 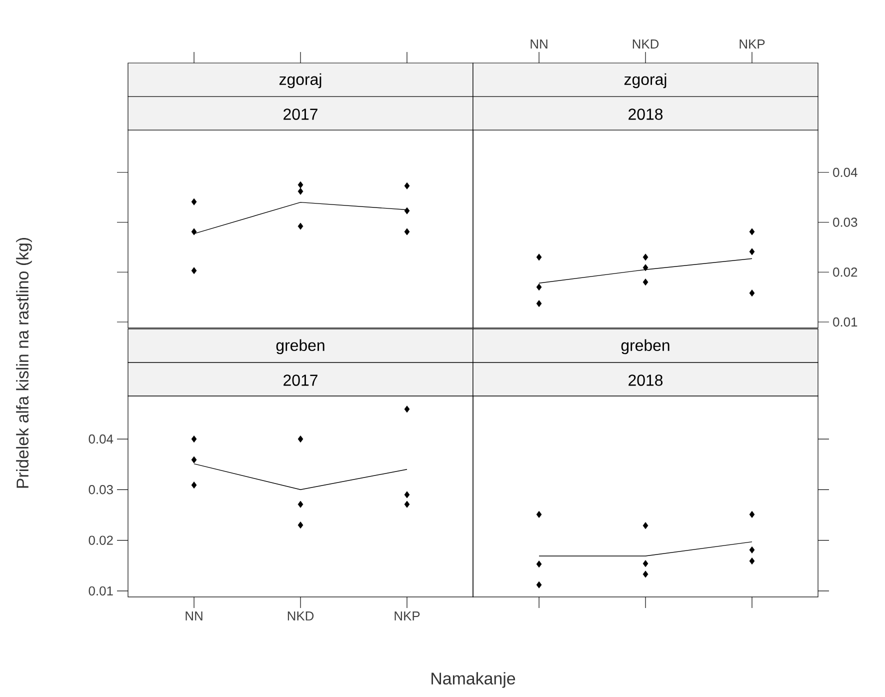 I want to click on x-axis-title: Namakanje, so click(x=474, y=680).